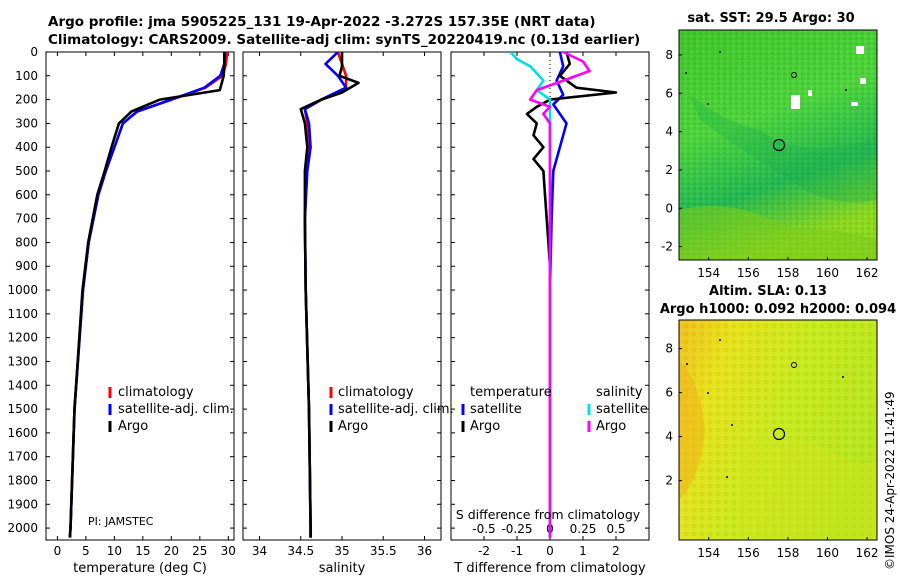  Describe the element at coordinates (22, 290) in the screenshot. I see `depth-tick-label: 1000` at that location.